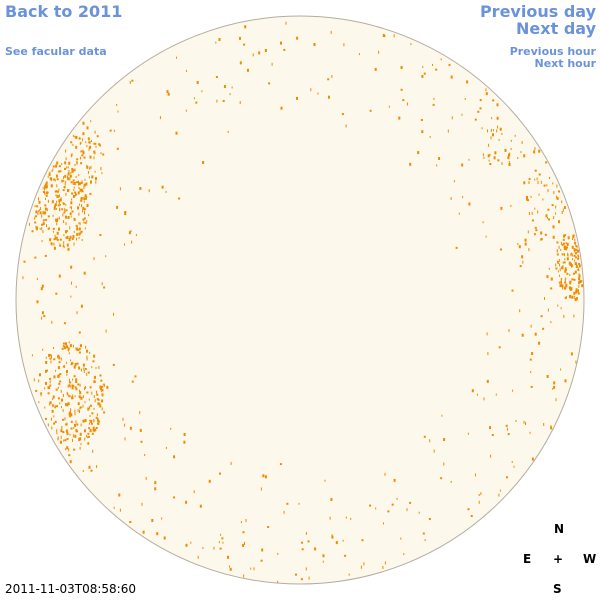  Describe the element at coordinates (556, 28) in the screenshot. I see `next-day-link: Next day` at that location.